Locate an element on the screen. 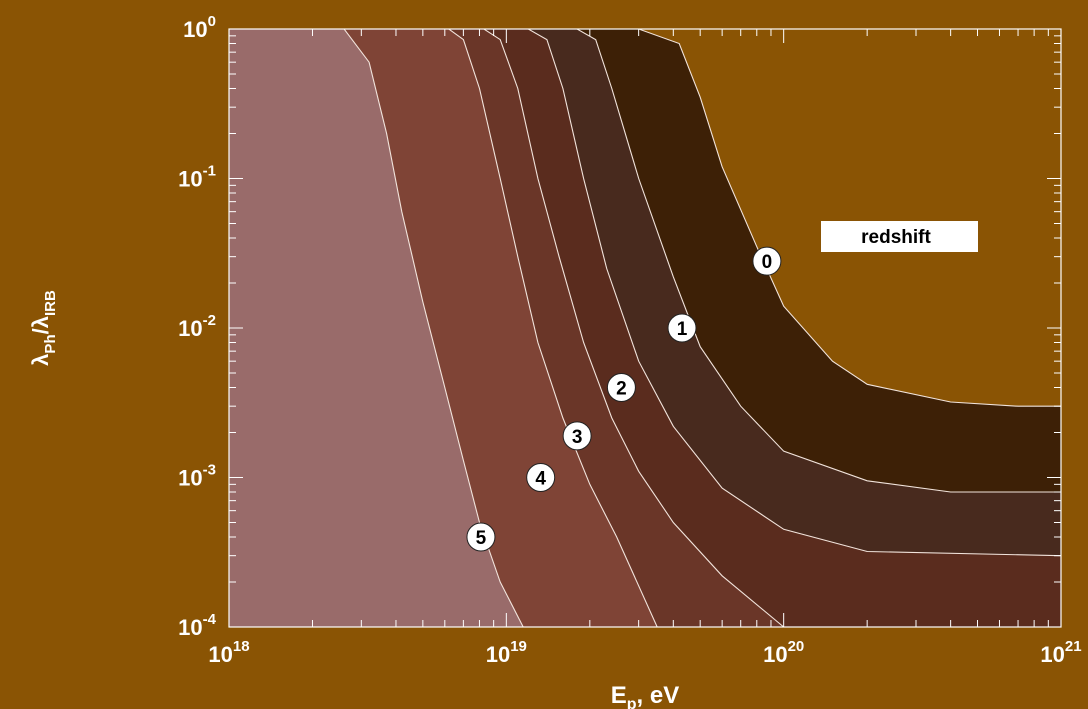  x-axis-title-rest: , eV is located at coordinates (658, 695).